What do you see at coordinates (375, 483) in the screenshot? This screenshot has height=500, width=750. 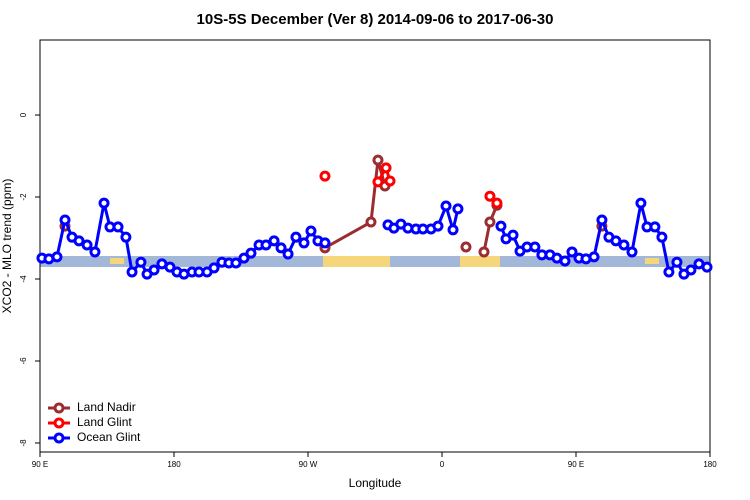 I see `x-axis-label: Longitude` at bounding box center [375, 483].